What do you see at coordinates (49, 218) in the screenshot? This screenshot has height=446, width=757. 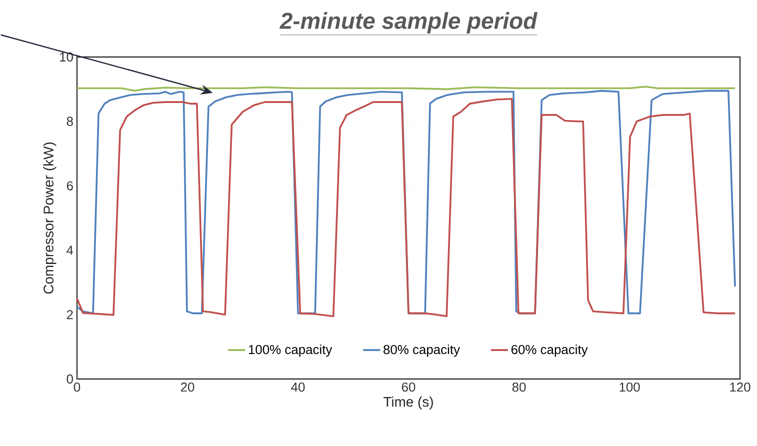 I see `y-axis-title: Compressor Power (kW)` at bounding box center [49, 218].